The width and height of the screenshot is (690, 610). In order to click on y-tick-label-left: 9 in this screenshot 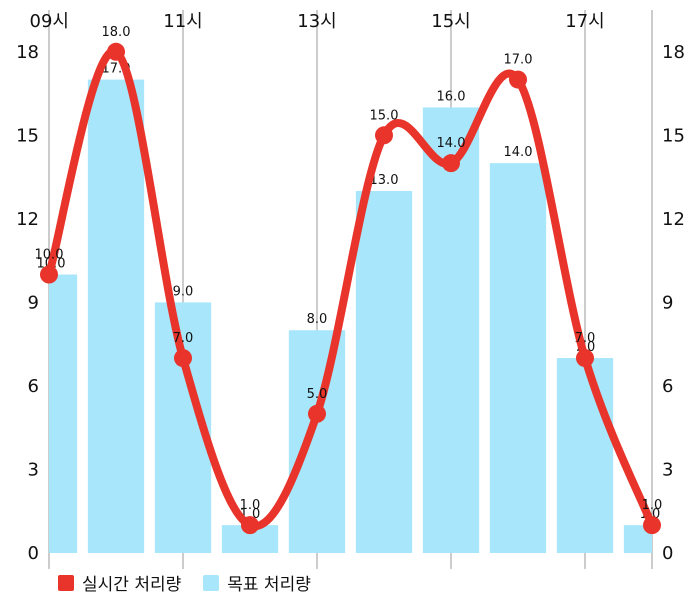, I will do `click(33, 302)`.